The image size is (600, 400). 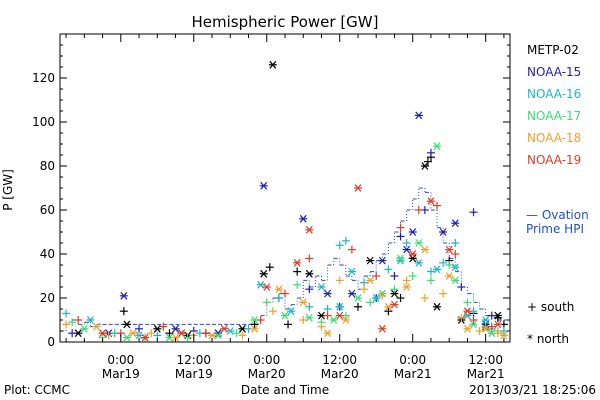 What do you see at coordinates (43, 78) in the screenshot?
I see `y-tick-label: 120` at bounding box center [43, 78].